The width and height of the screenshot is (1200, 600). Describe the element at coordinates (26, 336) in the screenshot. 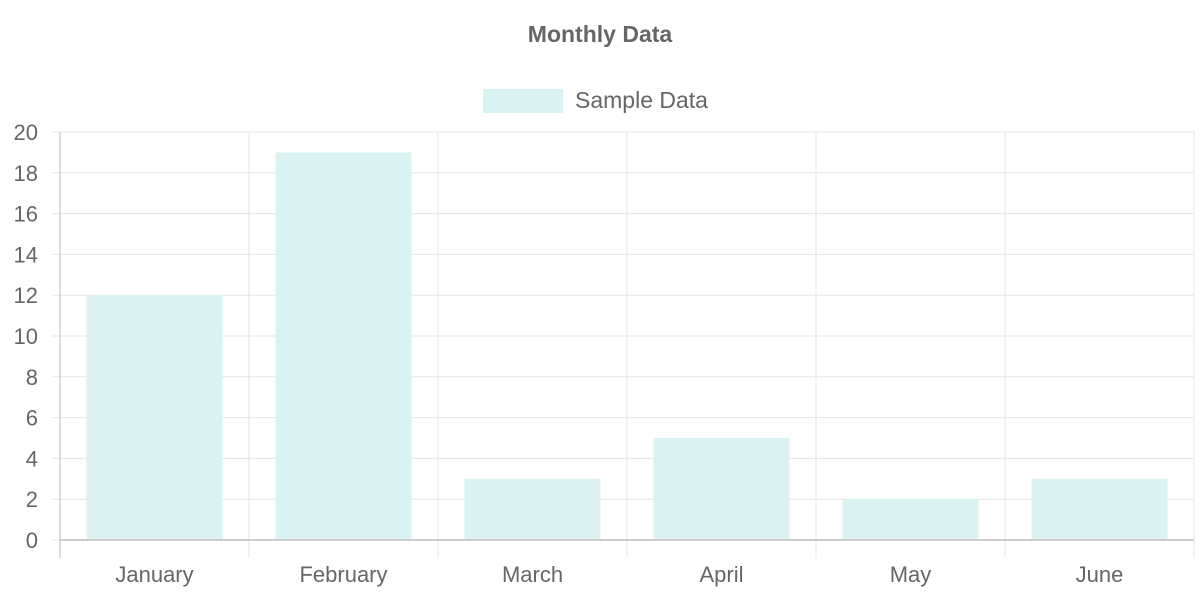

I see `y-tick-label: 10` at that location.